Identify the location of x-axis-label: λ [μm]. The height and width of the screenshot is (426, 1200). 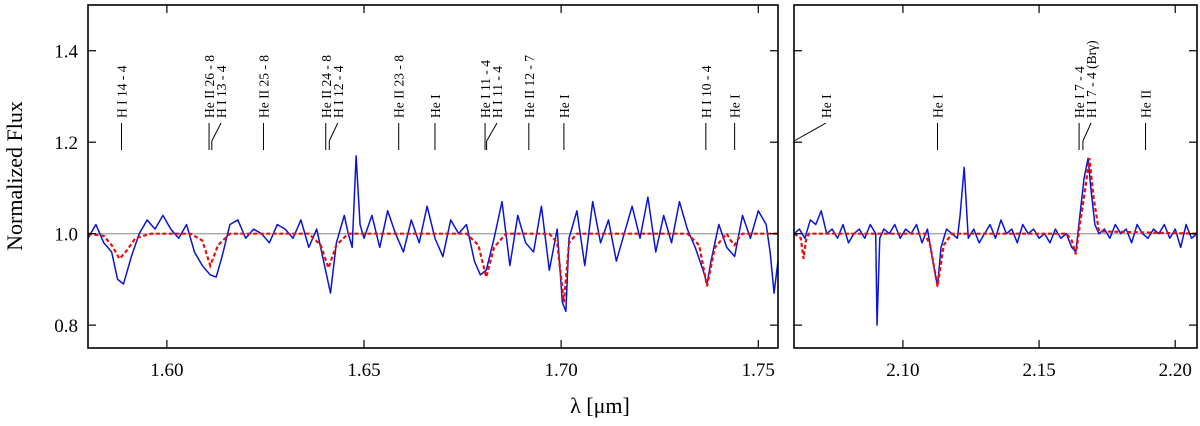
(600, 405).